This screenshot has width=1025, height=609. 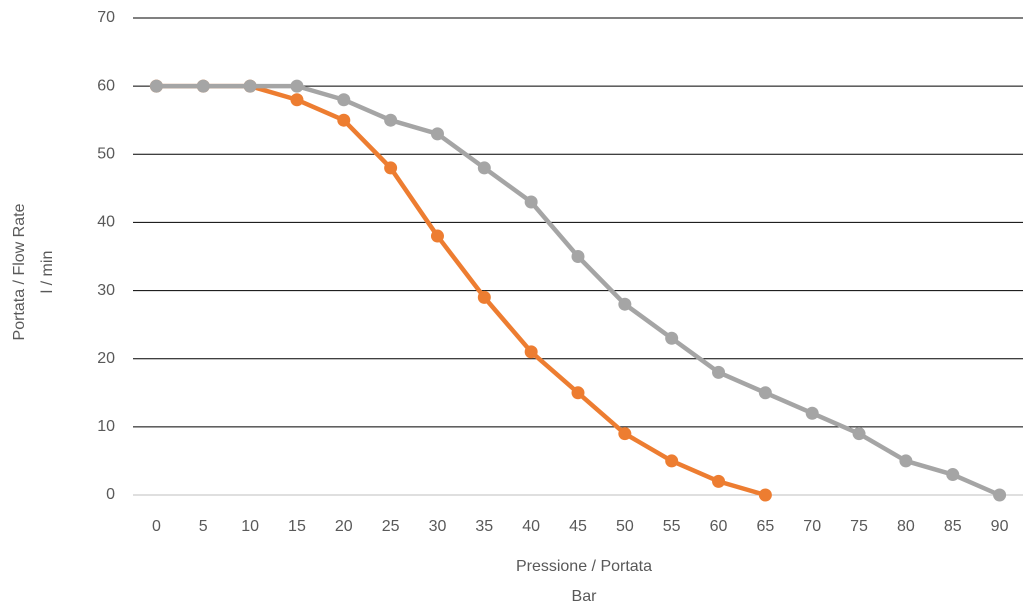 I want to click on x-axis-title: Bar, so click(x=585, y=596).